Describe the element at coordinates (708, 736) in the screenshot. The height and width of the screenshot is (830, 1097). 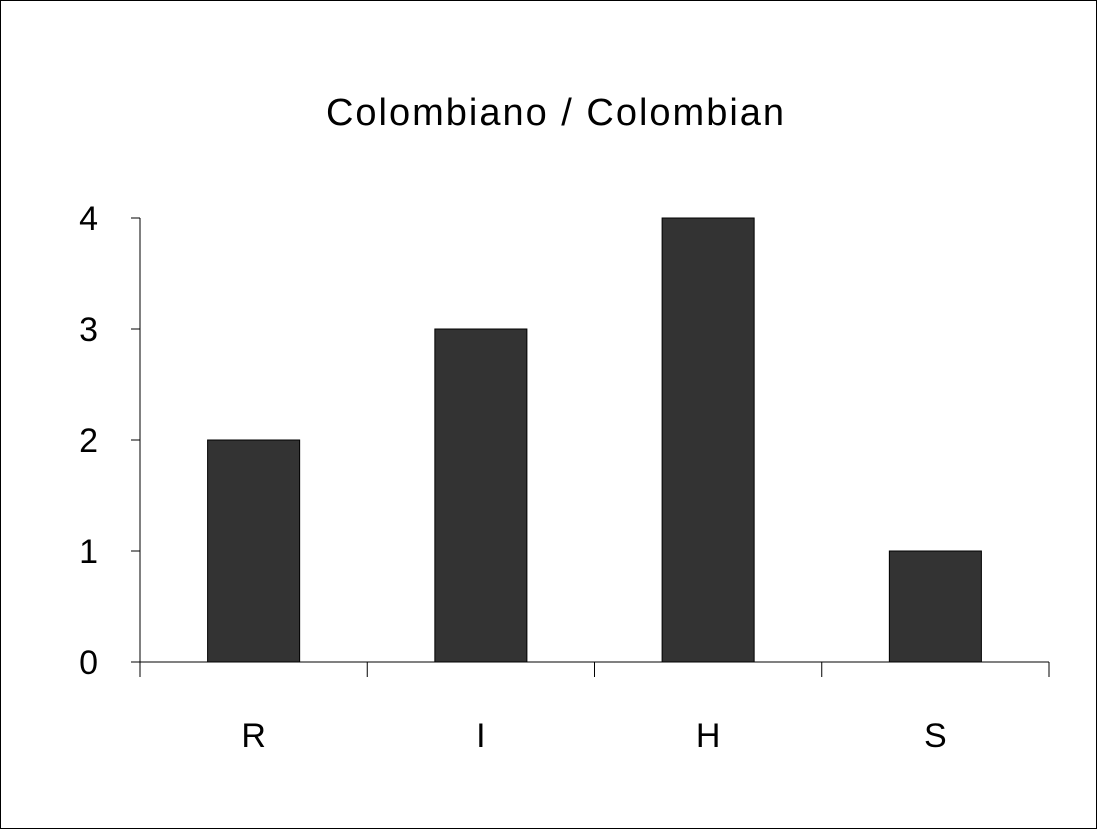
I see `x-tick-label: H` at that location.